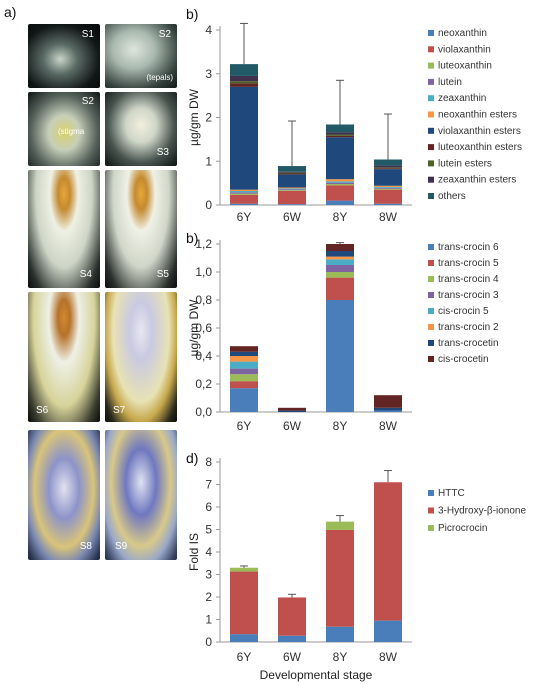  Describe the element at coordinates (119, 410) in the screenshot. I see `photo-label-s7: S7` at that location.